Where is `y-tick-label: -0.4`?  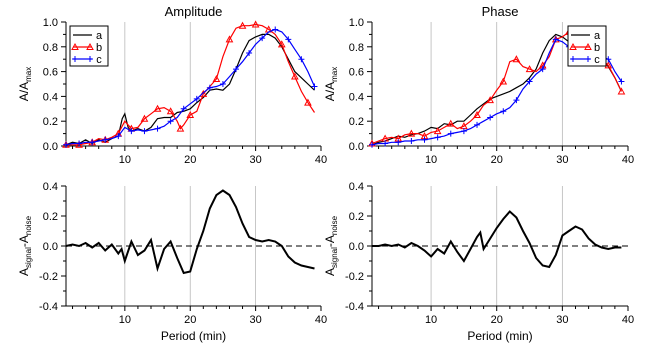 y-tick-label: -0.4 is located at coordinates (354, 307).